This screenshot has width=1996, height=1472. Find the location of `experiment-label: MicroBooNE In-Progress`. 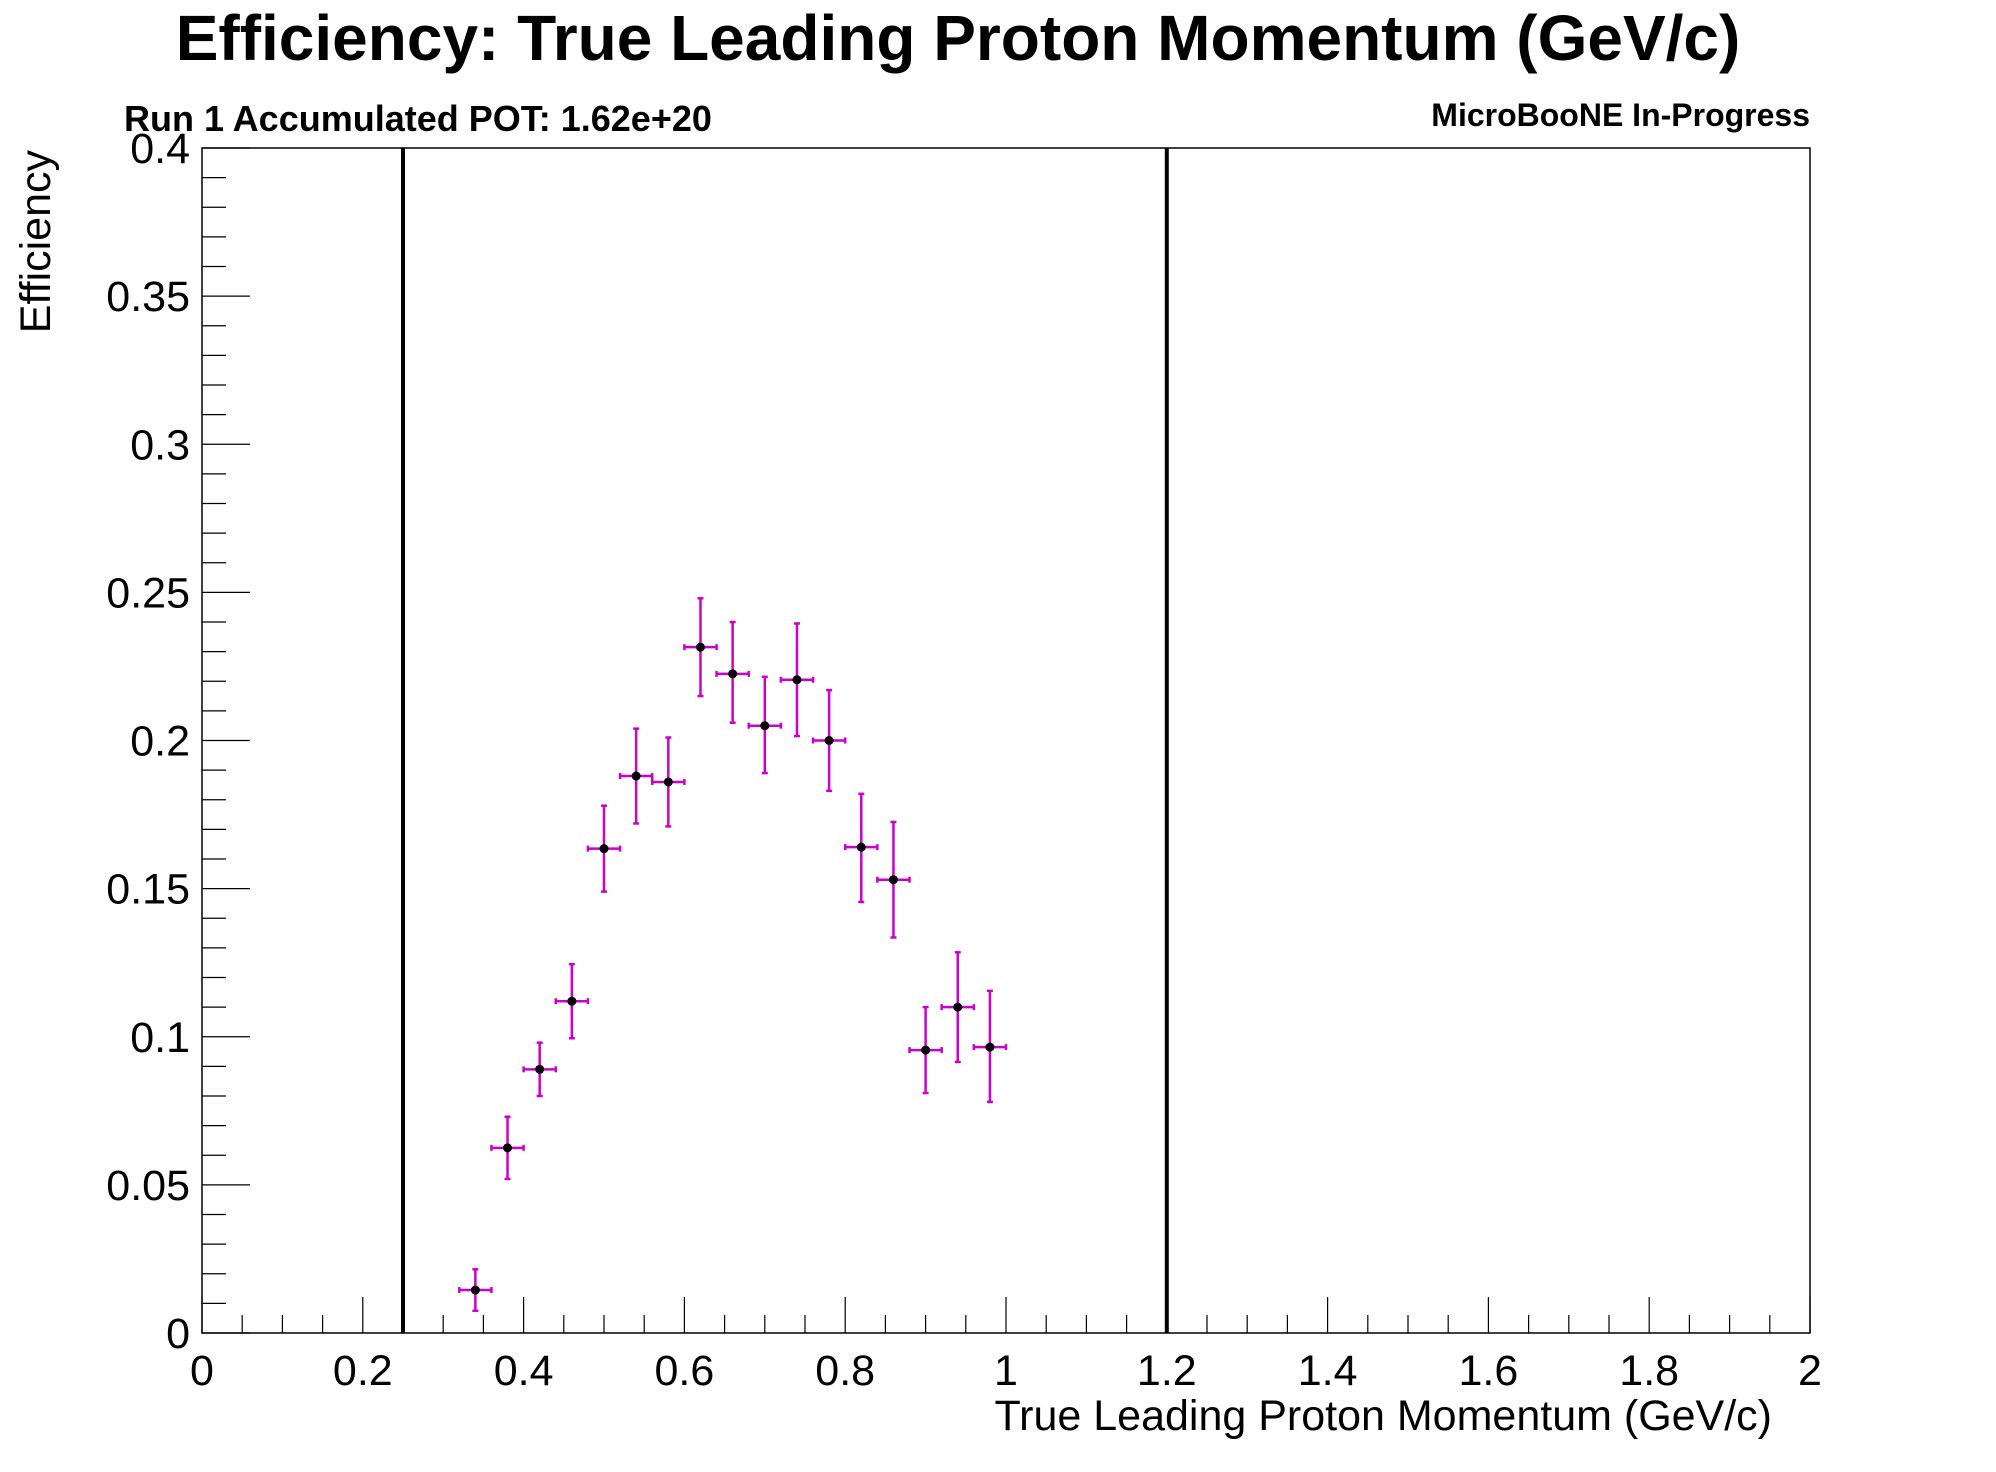

experiment-label: MicroBooNE In-Progress is located at coordinates (1620, 115).